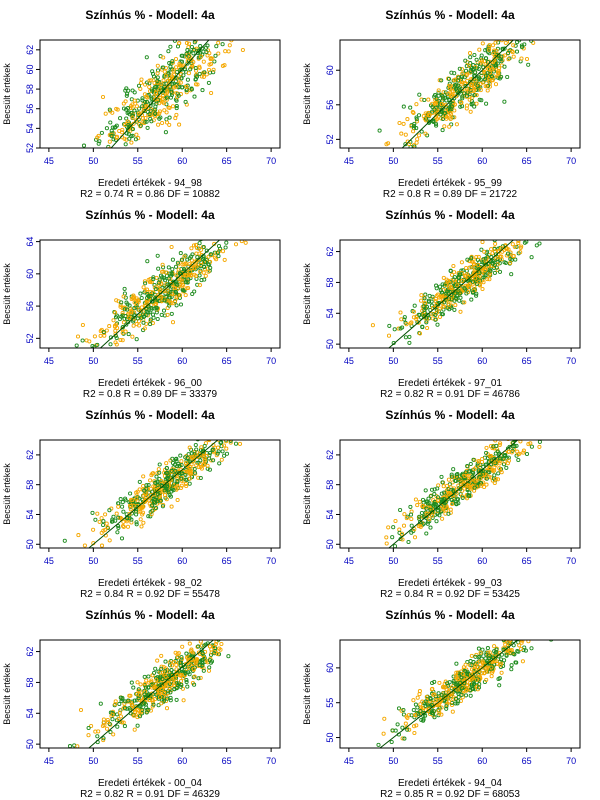 The width and height of the screenshot is (600, 800). I want to click on y-tick-label: 58, so click(330, 282).